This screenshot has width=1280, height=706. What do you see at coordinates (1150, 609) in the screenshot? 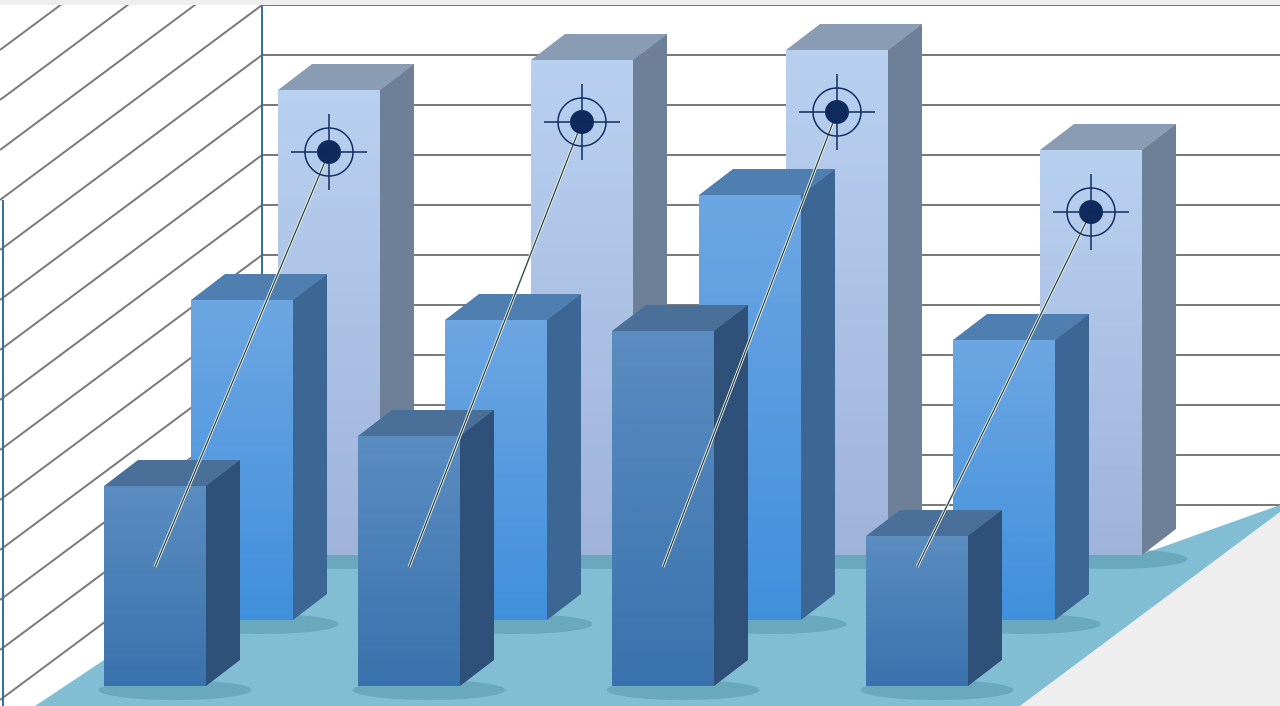
I see `floor-margin` at bounding box center [1150, 609].